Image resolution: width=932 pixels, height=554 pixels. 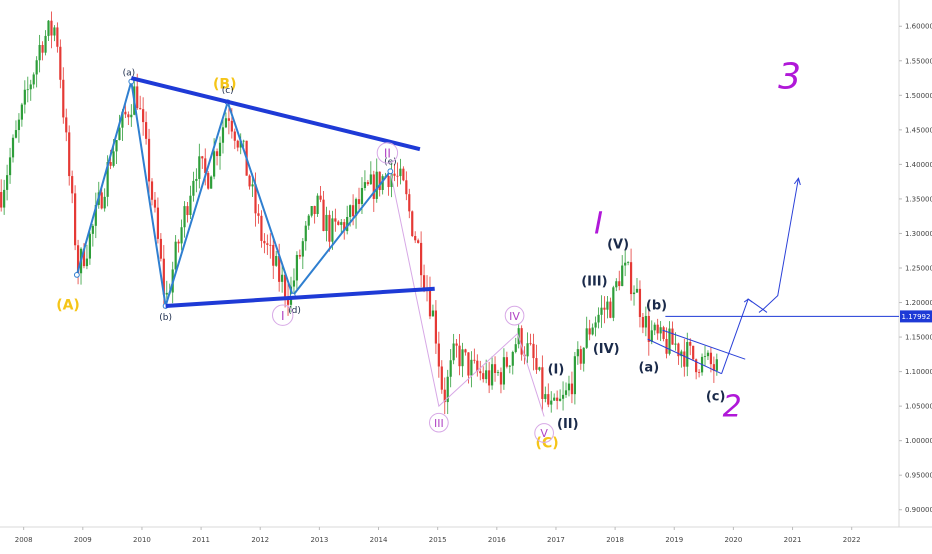 I want to click on wave-label: (a), so click(x=648, y=368).